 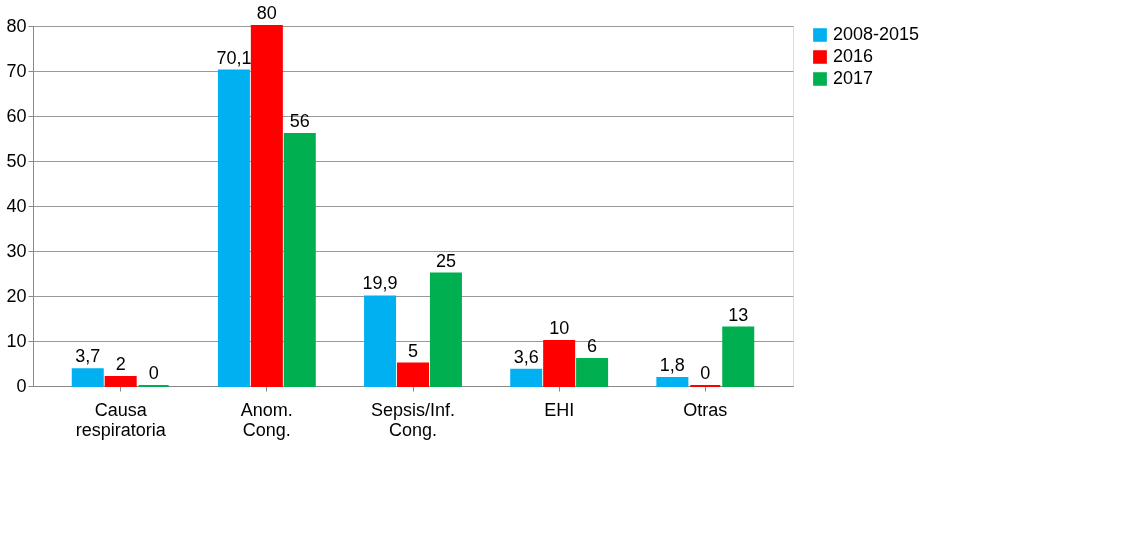 What do you see at coordinates (234, 57) in the screenshot?
I see `data-label: 70,1` at bounding box center [234, 57].